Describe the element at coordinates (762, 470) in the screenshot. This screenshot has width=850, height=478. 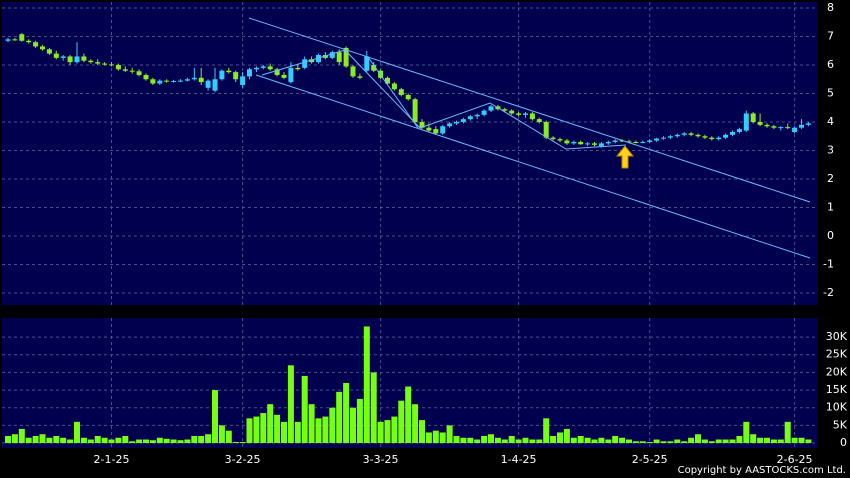
I see `copyright: Copyright by AASTOCKS.com Ltd.` at that location.